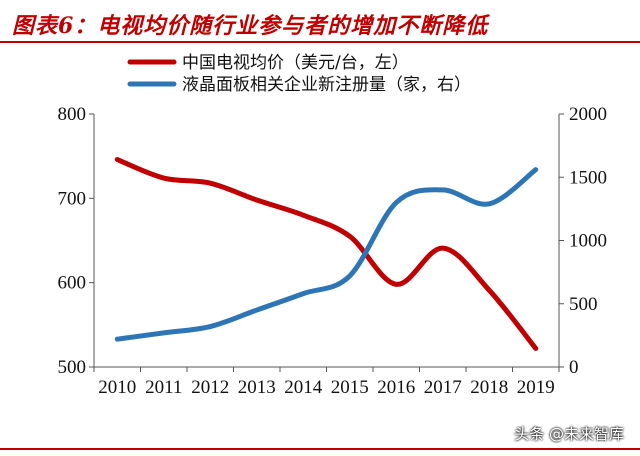 The image size is (640, 456). What do you see at coordinates (295, 63) in the screenshot?
I see `legend-label: 中国电视均价（美元/台，左）` at bounding box center [295, 63].